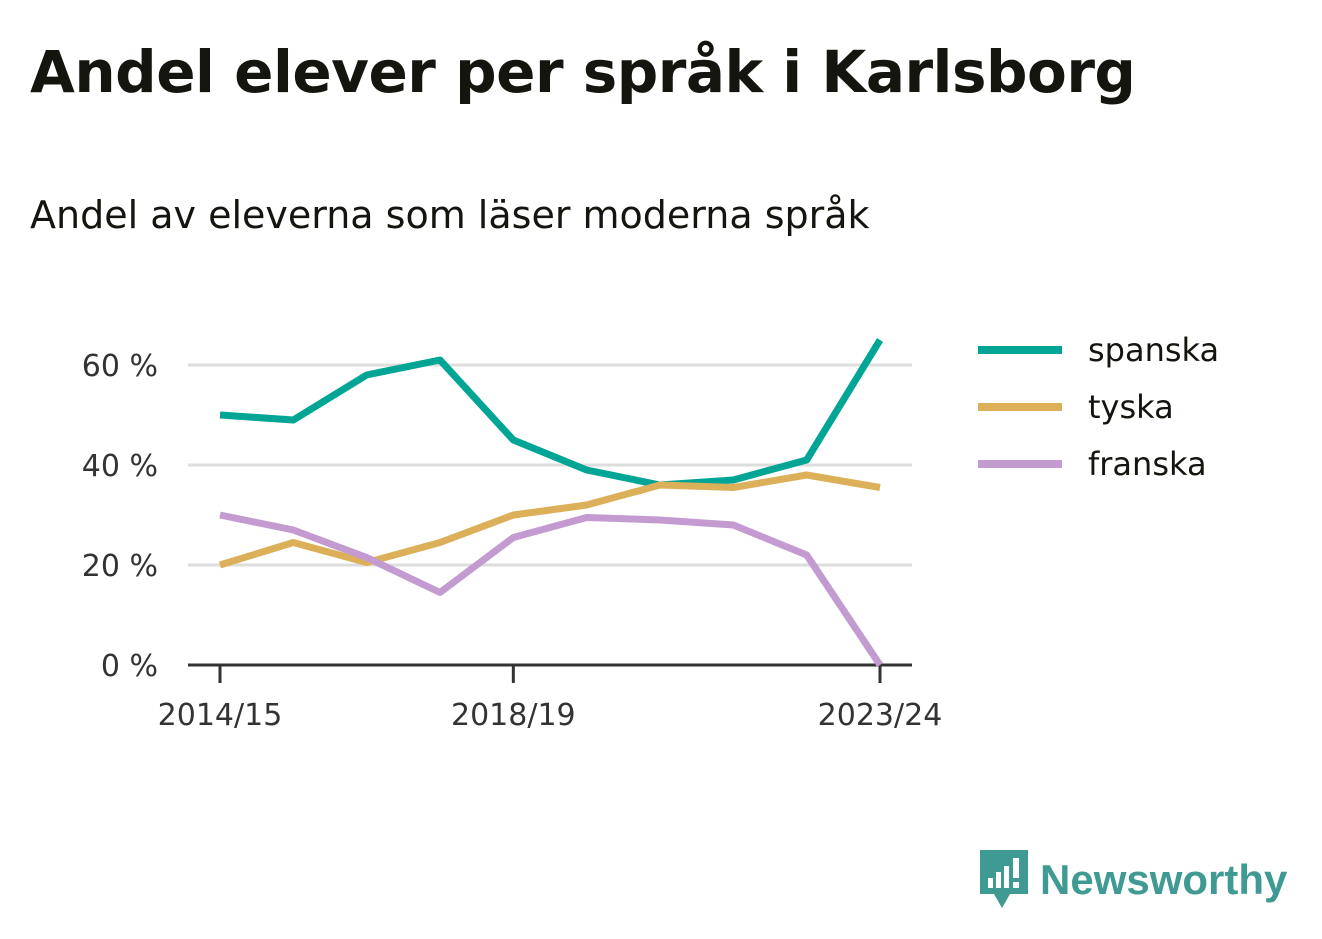 The image size is (1322, 939). I want to click on series-line-franska, so click(551, 589).